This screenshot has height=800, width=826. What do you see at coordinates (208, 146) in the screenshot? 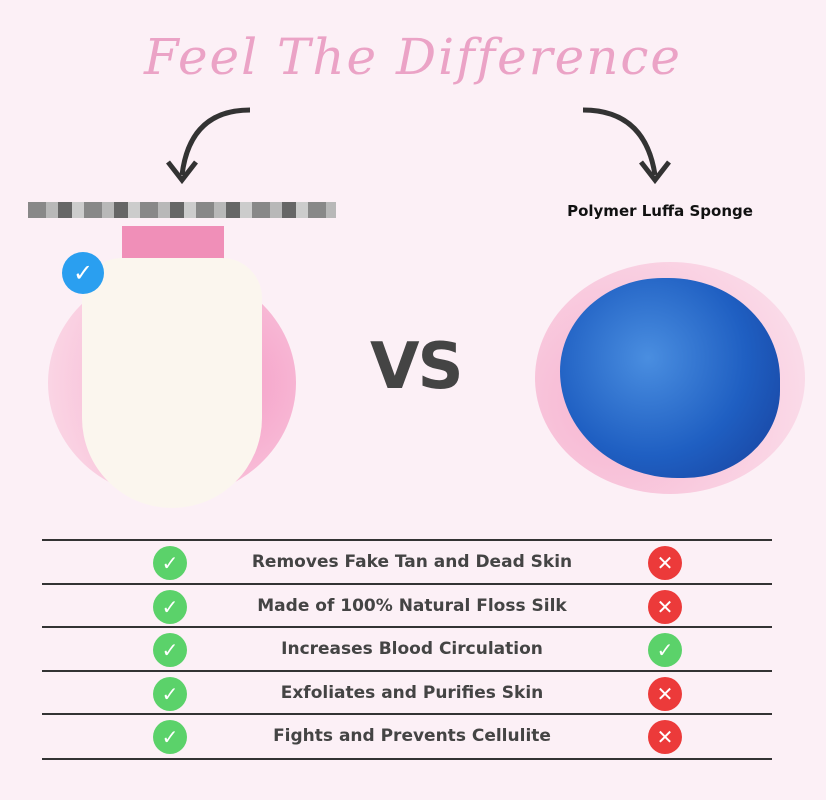
I see `arrow-left-icon` at bounding box center [208, 146].